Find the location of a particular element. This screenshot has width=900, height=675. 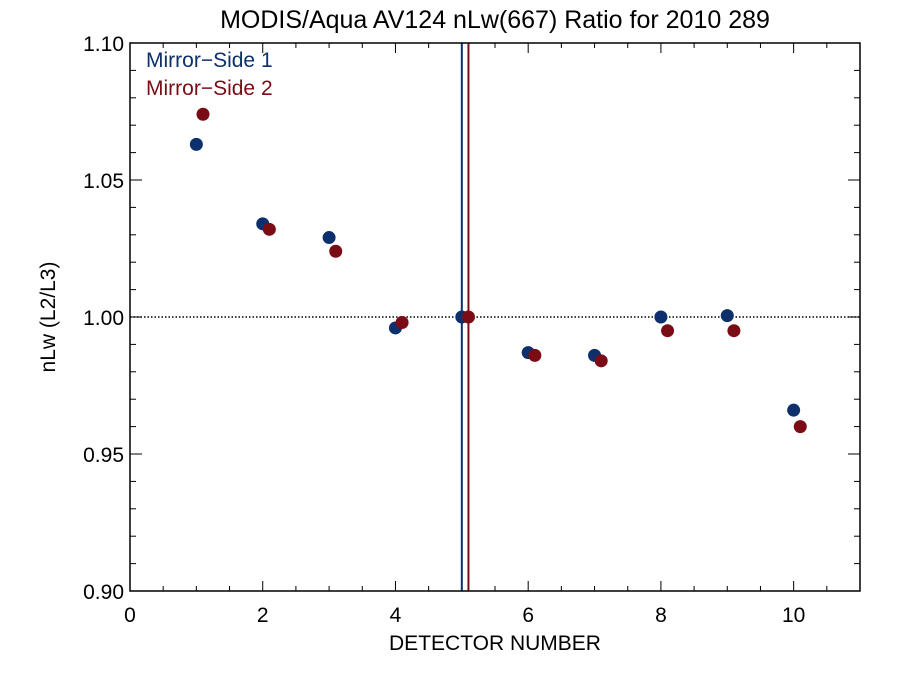

x-tick-label: 8 is located at coordinates (661, 615).